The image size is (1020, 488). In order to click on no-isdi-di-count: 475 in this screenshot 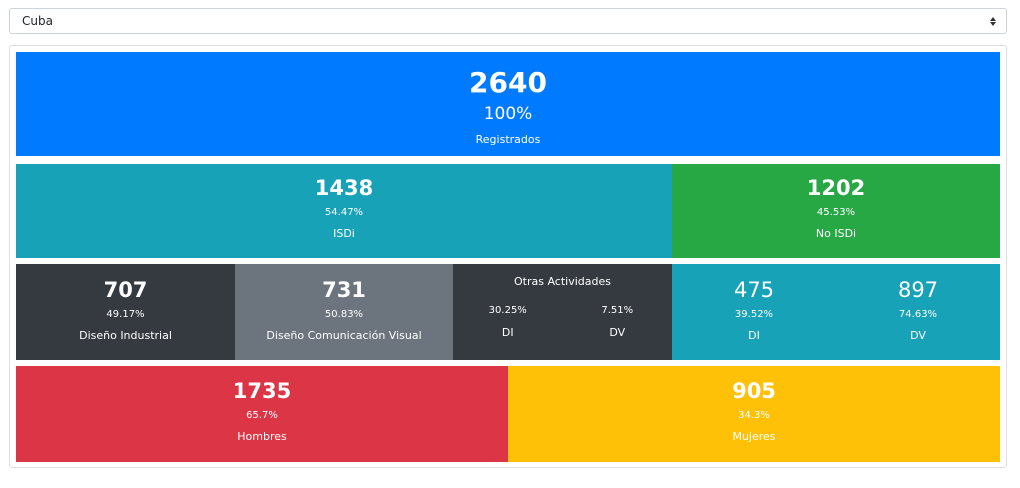, I will do `click(754, 290)`.